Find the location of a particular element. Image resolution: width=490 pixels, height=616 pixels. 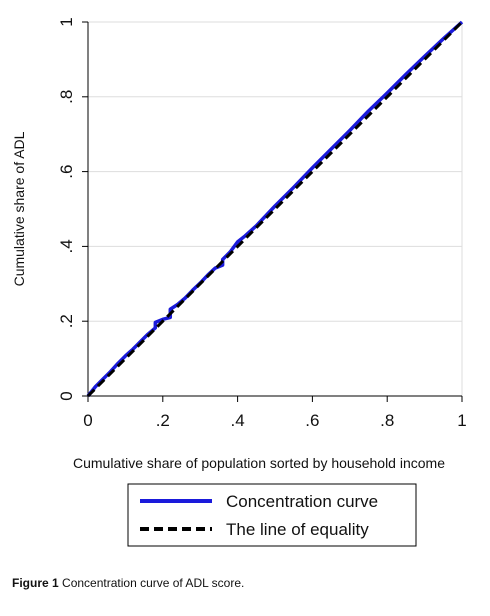

figure-label: Figure 1 is located at coordinates (35, 583).